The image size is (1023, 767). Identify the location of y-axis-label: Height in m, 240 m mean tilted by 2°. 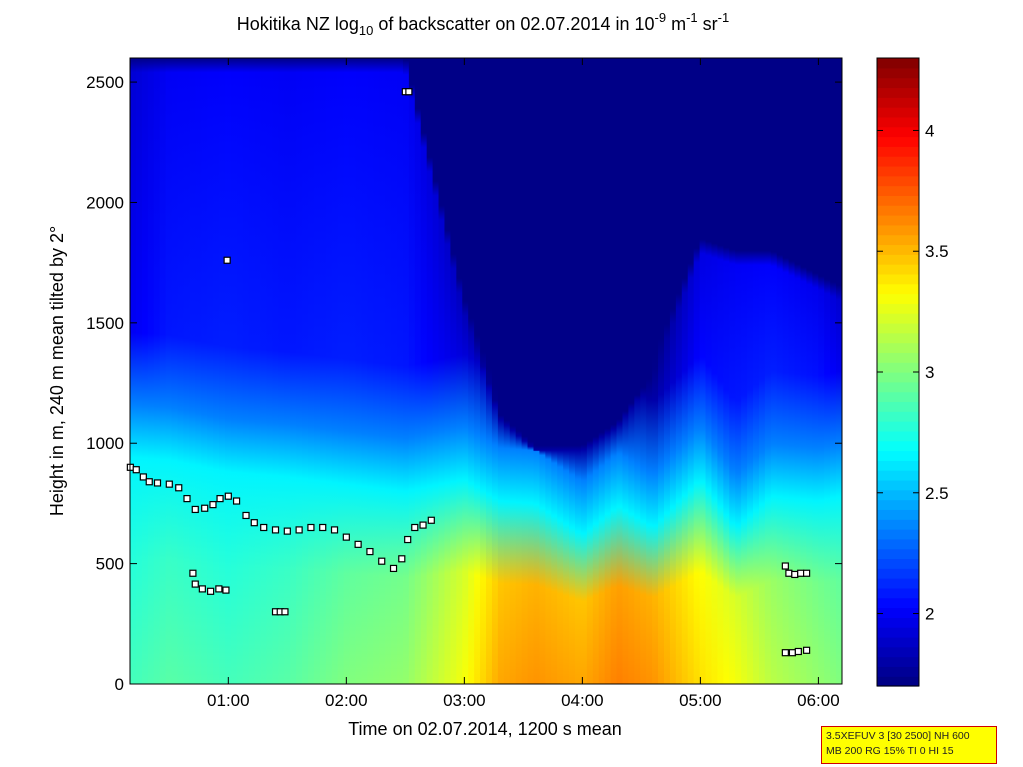
(57, 371).